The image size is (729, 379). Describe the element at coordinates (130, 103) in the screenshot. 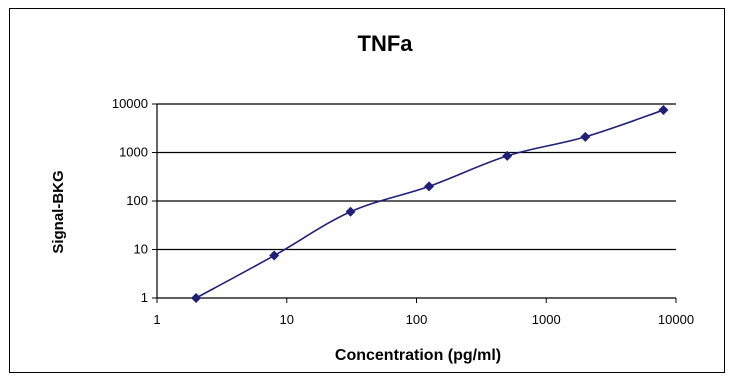

I see `y-tick-label-10000: 10000` at that location.